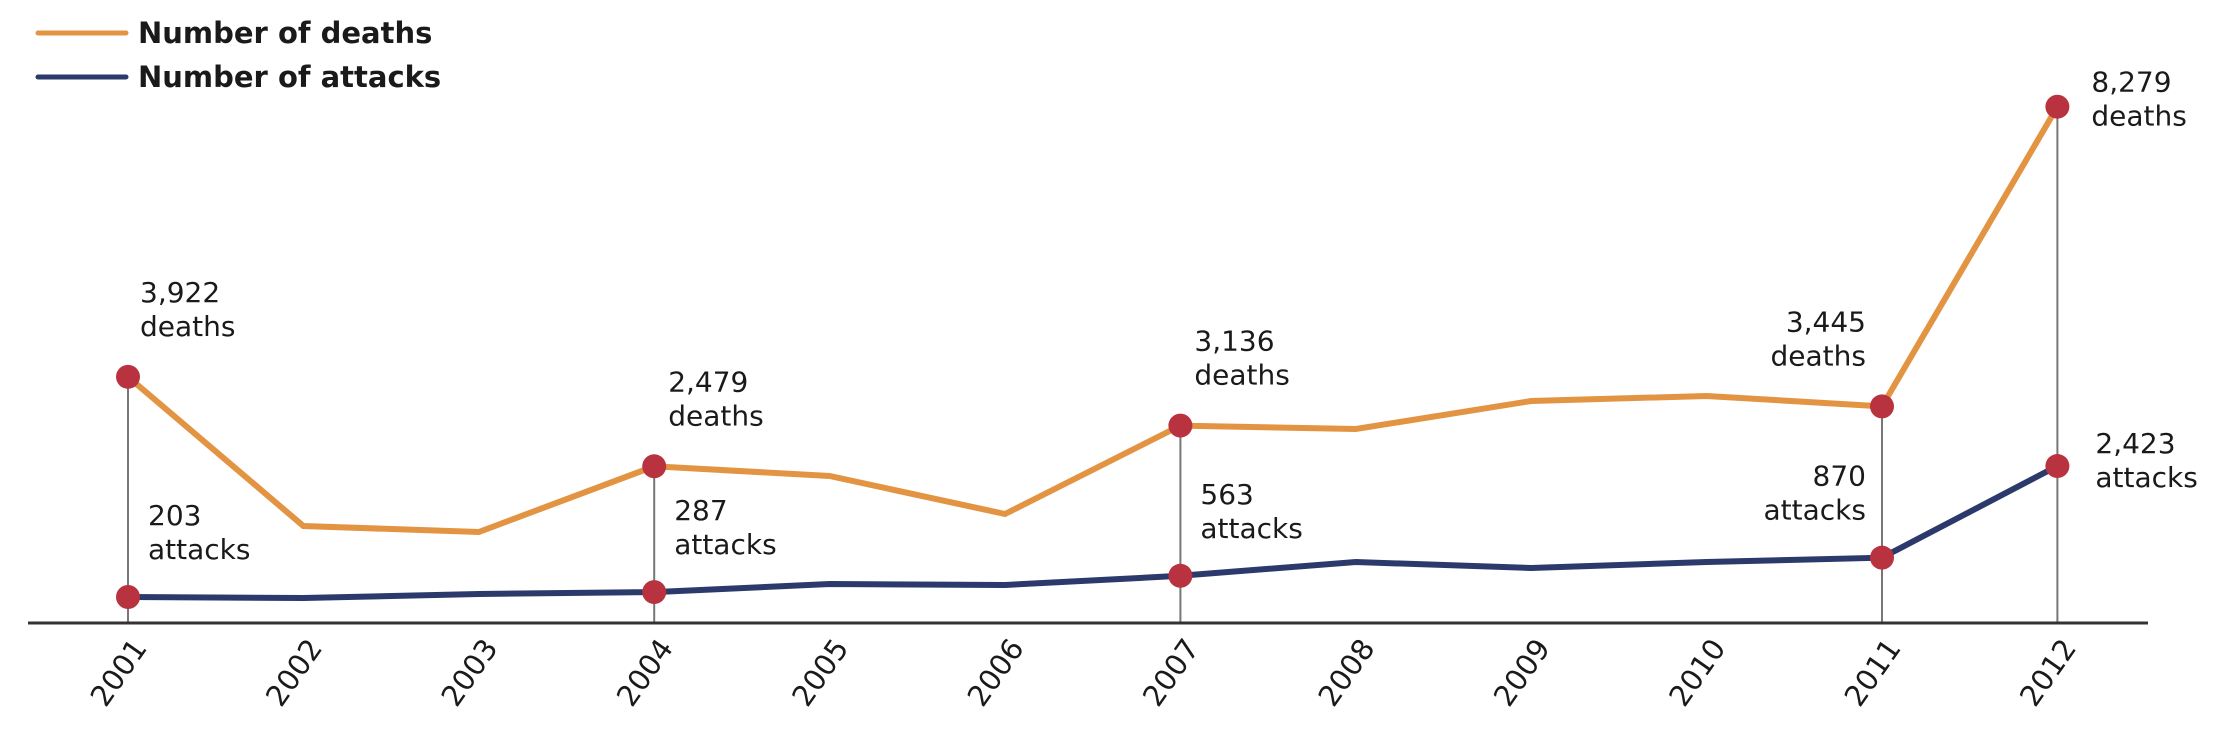 The width and height of the screenshot is (2220, 732). What do you see at coordinates (1522, 673) in the screenshot?
I see `x-tick-label: 2009` at bounding box center [1522, 673].